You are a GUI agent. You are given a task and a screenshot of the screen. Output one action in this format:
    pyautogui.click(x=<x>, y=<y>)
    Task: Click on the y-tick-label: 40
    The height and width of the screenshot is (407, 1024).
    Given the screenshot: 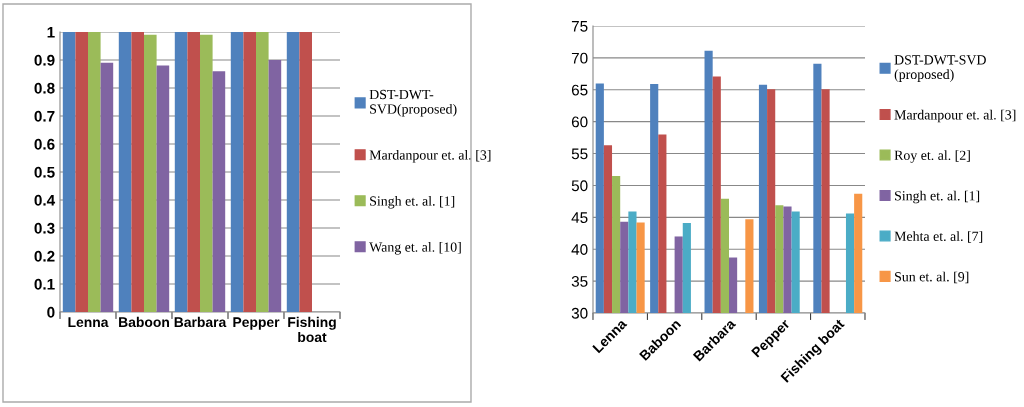 What is the action you would take?
    pyautogui.click(x=579, y=249)
    